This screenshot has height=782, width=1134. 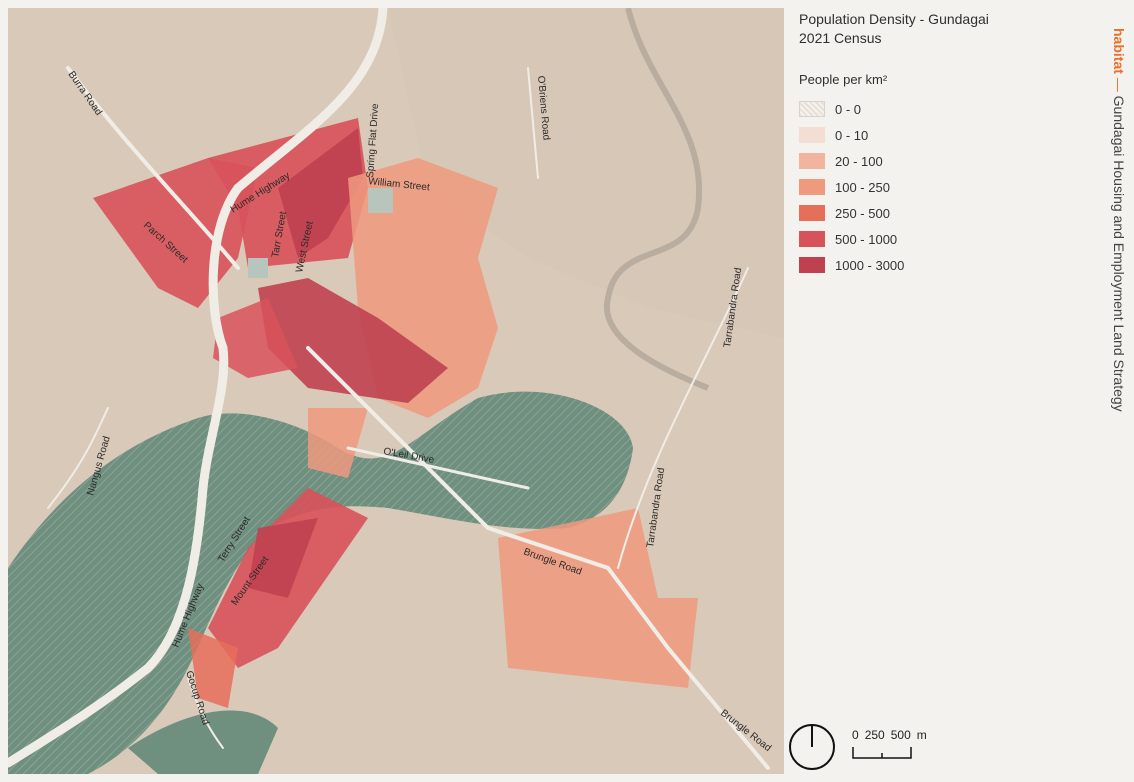 I want to click on obriens-road-line, so click(x=533, y=123).